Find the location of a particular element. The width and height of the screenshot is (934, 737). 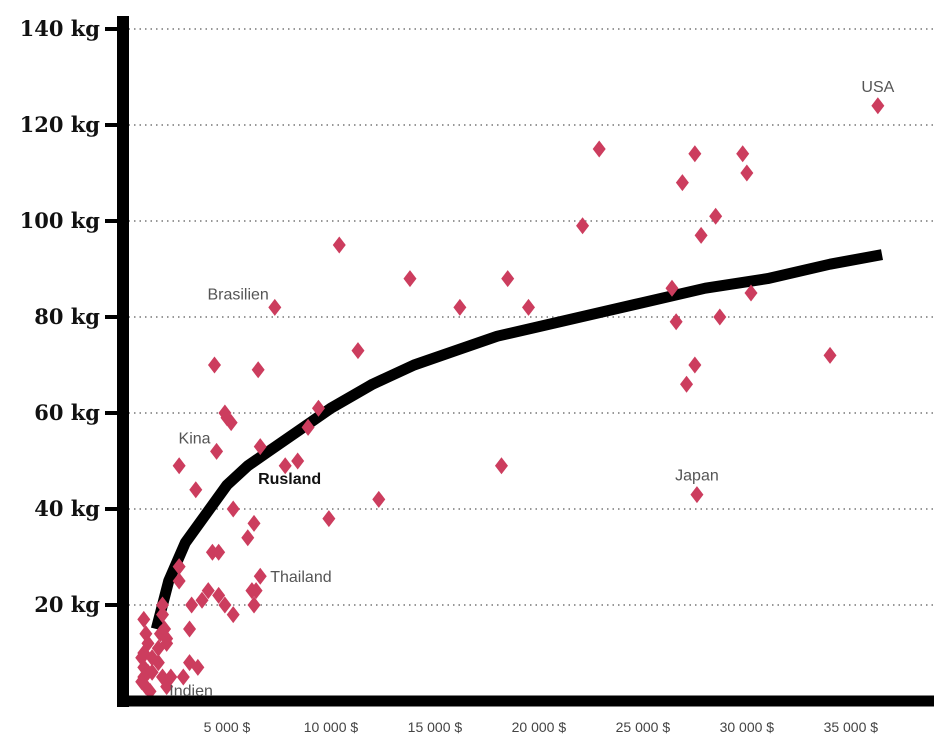

annotation-label: Thailand is located at coordinates (300, 577).